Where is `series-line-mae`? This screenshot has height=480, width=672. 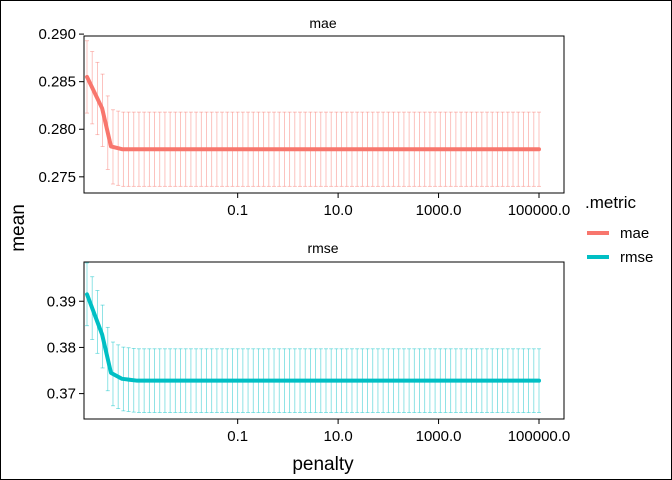 series-line-mae is located at coordinates (313, 113).